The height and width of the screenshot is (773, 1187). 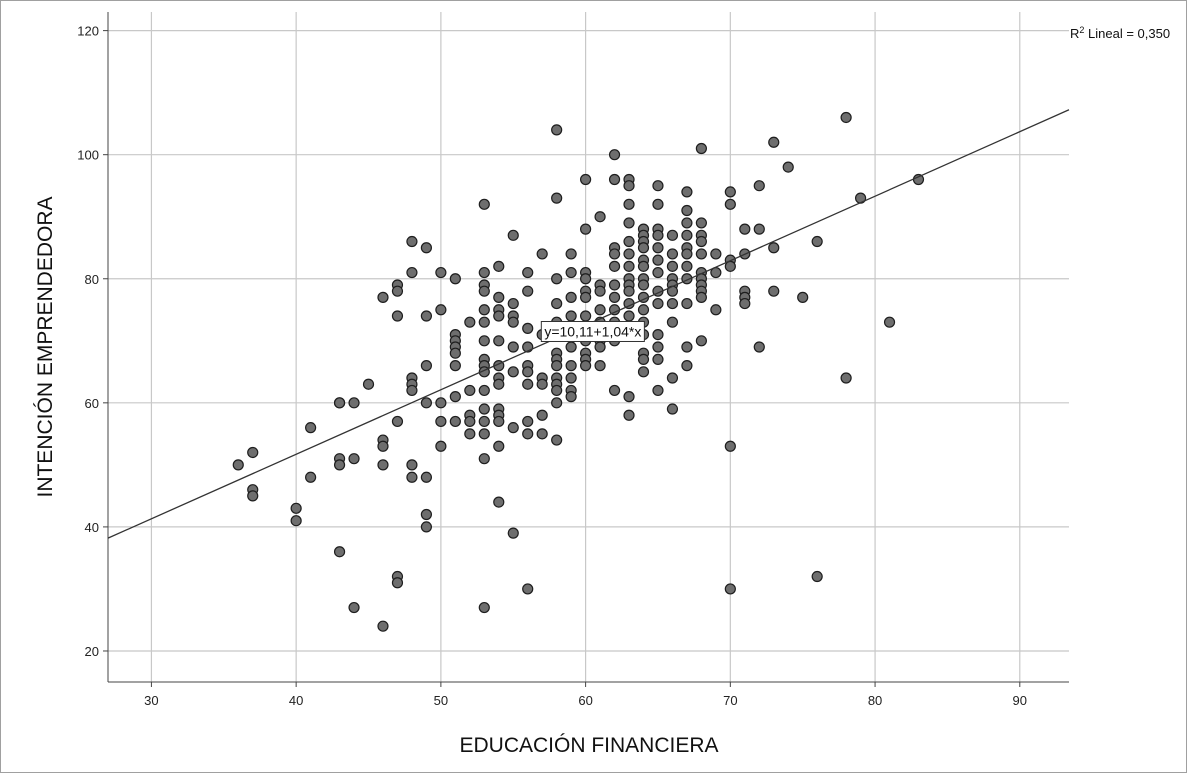 What do you see at coordinates (45, 346) in the screenshot?
I see `y-axis-title: INTENCIÓN EMPRENDEDORA` at bounding box center [45, 346].